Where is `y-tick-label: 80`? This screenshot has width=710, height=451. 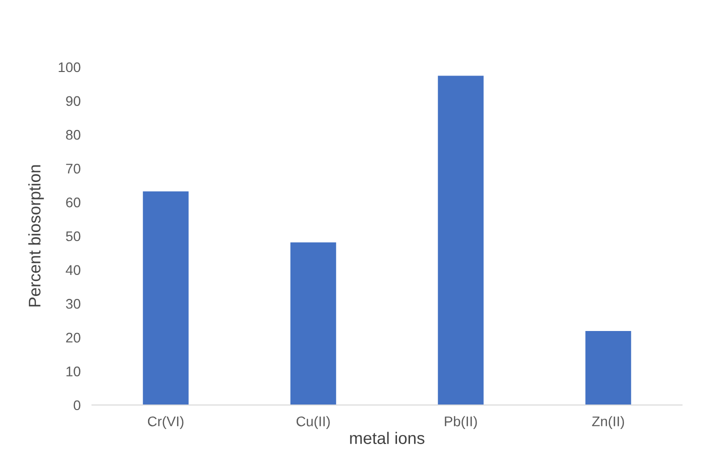 y-tick-label: 80 is located at coordinates (73, 135).